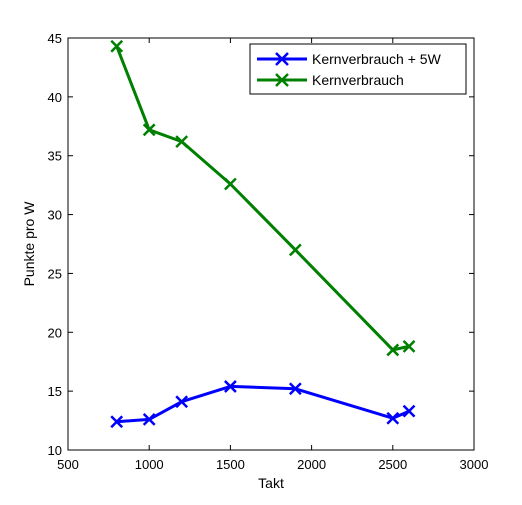  What do you see at coordinates (358, 69) in the screenshot?
I see `legend: Kernverbrauch + 5W Kernverbrauch` at bounding box center [358, 69].